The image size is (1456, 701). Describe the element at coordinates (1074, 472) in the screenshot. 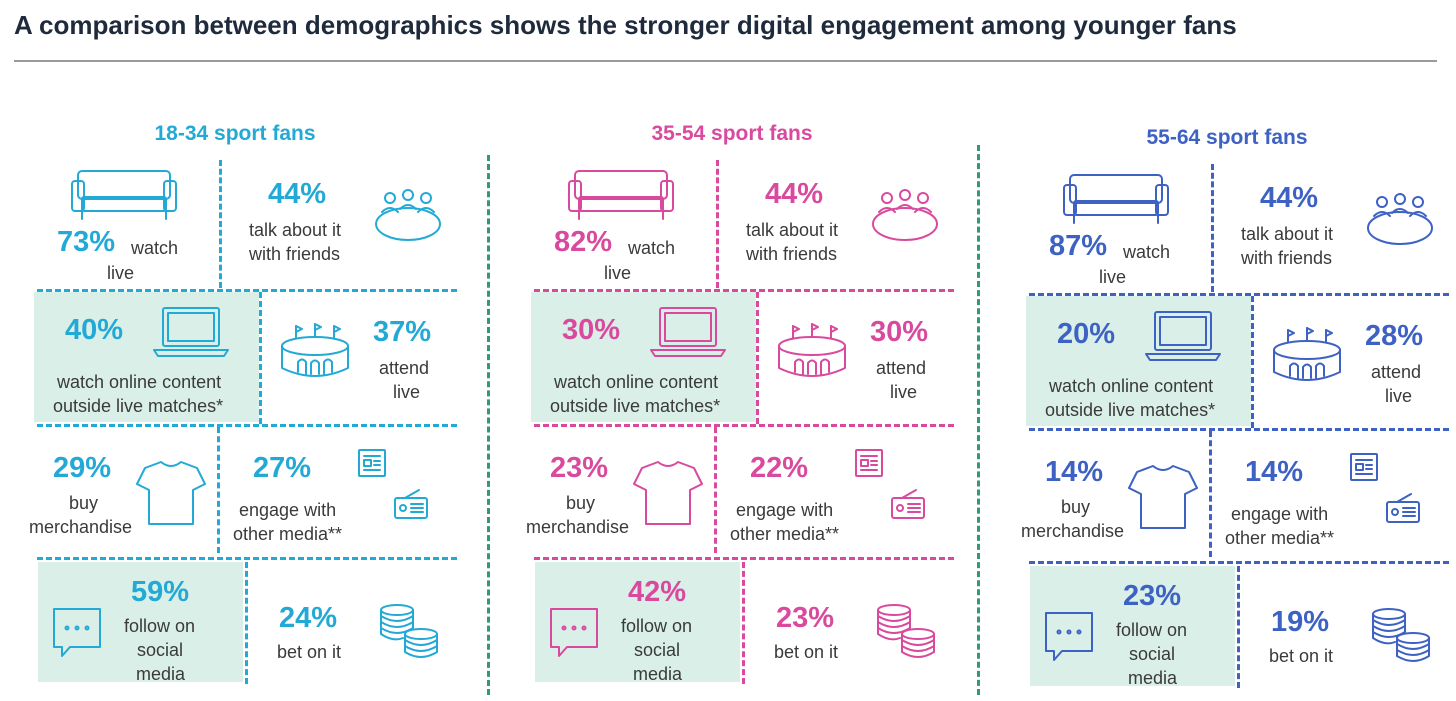

I see `buy-merch-percent: 14%` at that location.